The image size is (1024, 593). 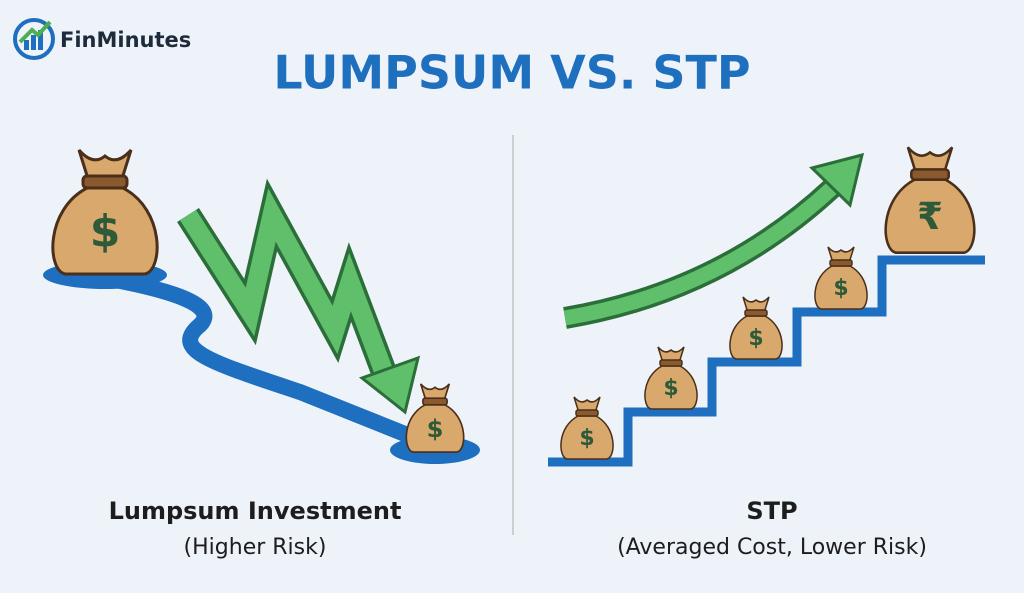 I want to click on right-note: (Averaged Cost, Lower Risk), so click(x=772, y=547).